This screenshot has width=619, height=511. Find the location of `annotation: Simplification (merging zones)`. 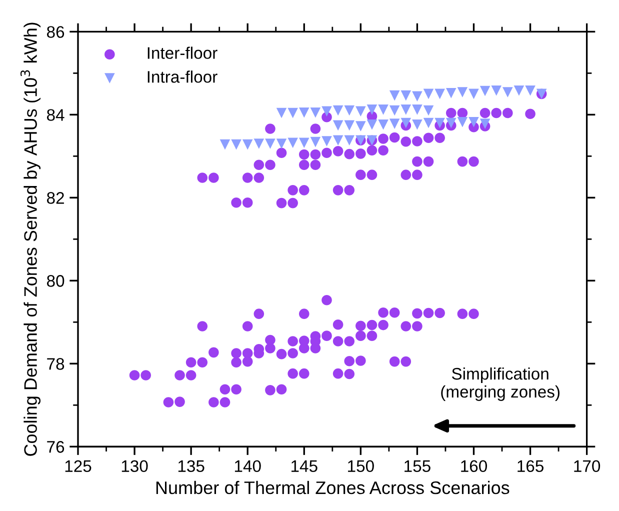

annotation: Simplification (merging zones) is located at coordinates (500, 384).